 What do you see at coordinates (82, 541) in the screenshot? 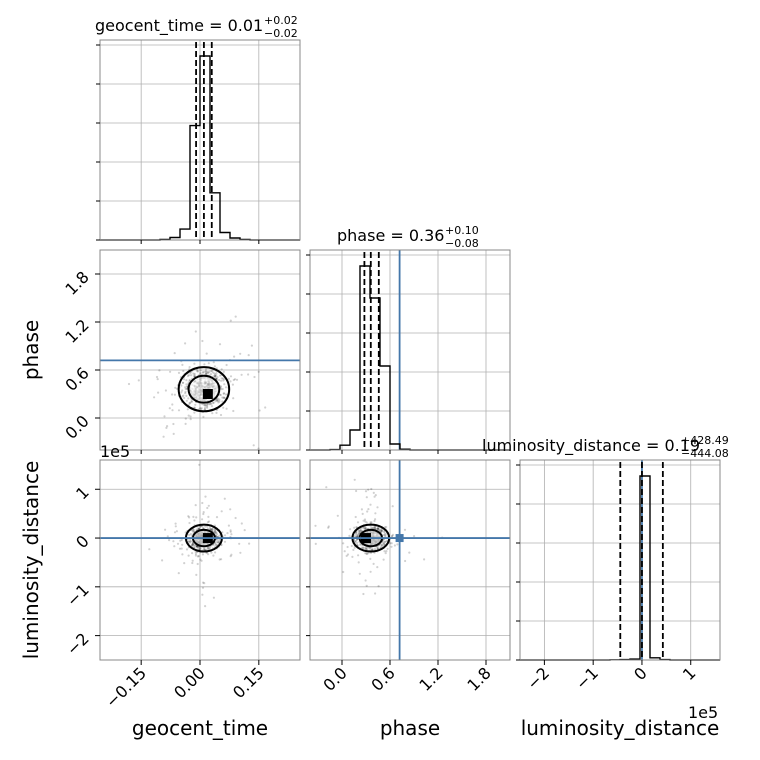
I see `tick-label-y: 0` at bounding box center [82, 541].